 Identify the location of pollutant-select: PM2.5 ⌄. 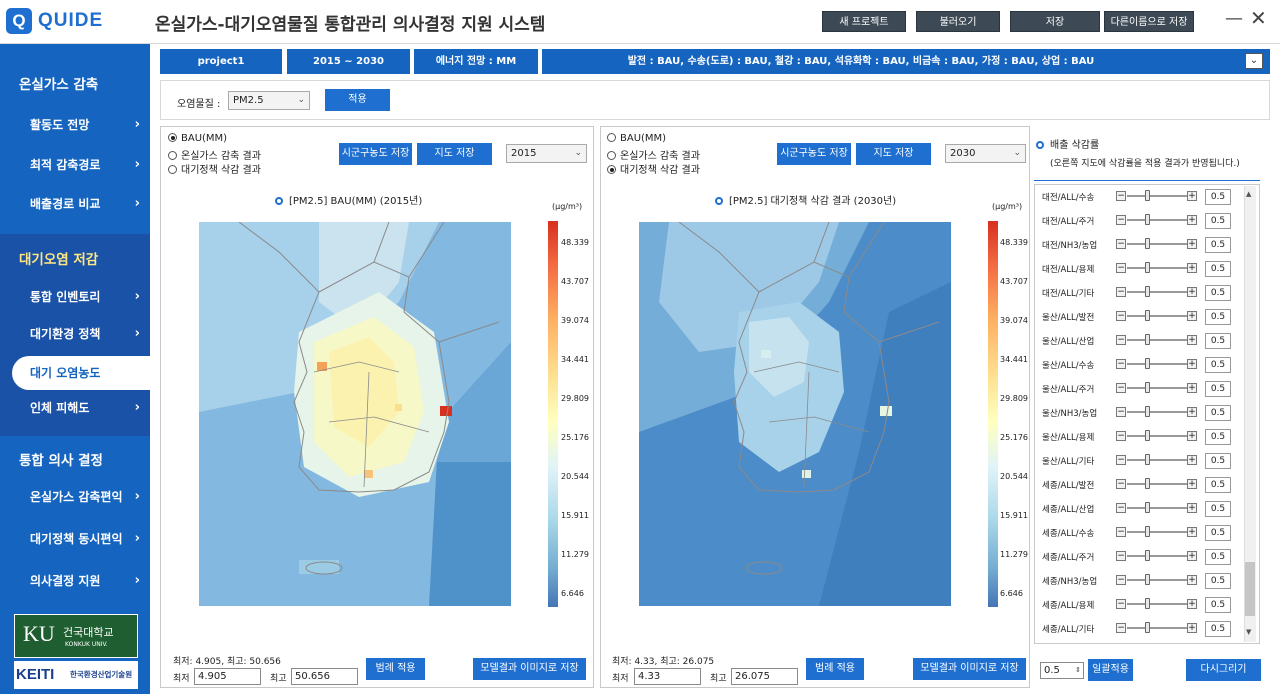
(269, 100).